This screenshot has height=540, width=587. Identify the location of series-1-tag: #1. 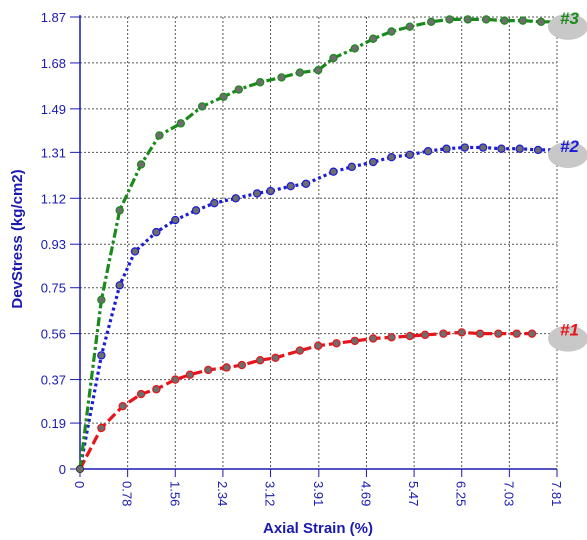
(567, 336).